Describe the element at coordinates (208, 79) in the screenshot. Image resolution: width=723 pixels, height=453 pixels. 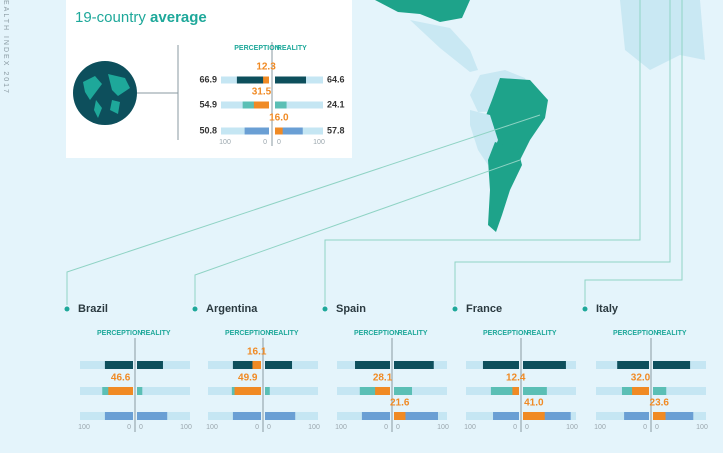
I see `perception-value: 66.9` at that location.